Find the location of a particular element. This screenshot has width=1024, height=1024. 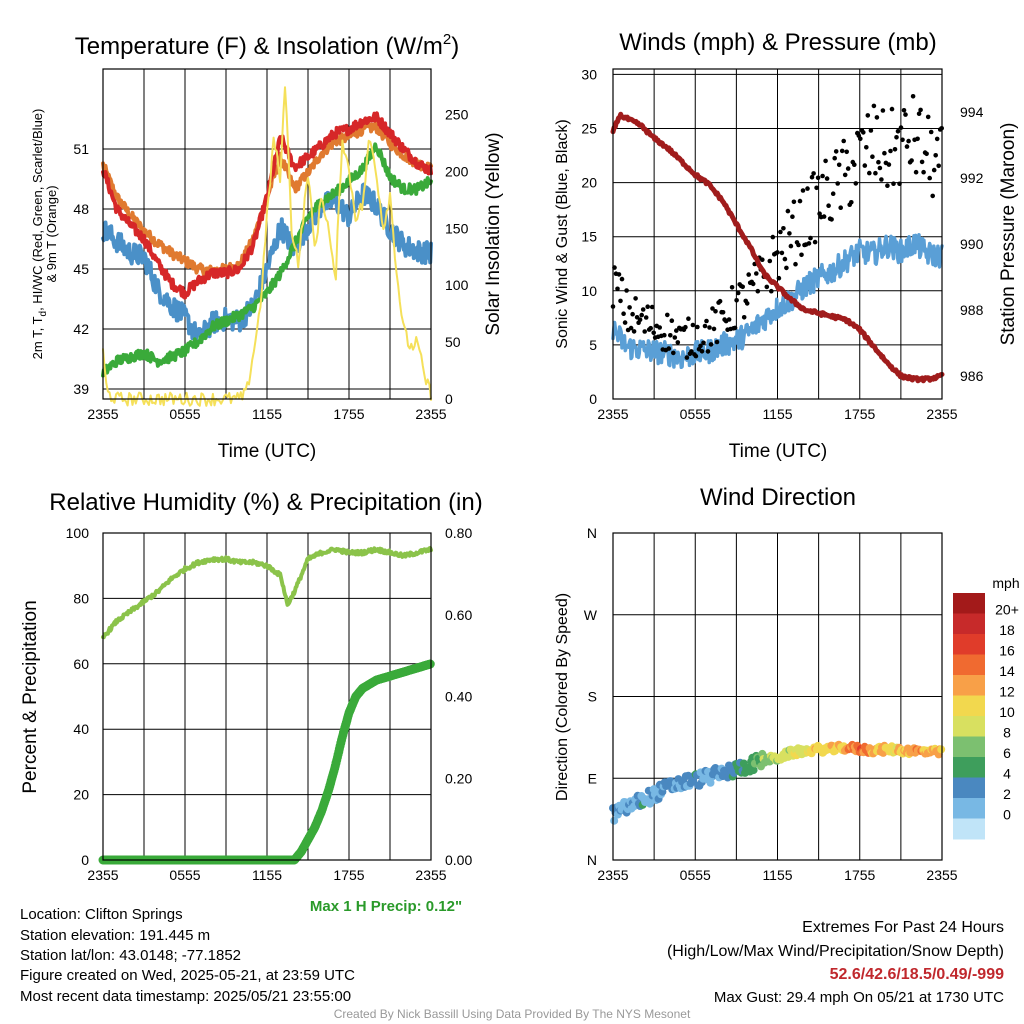

direction-point is located at coordinates (614, 820).